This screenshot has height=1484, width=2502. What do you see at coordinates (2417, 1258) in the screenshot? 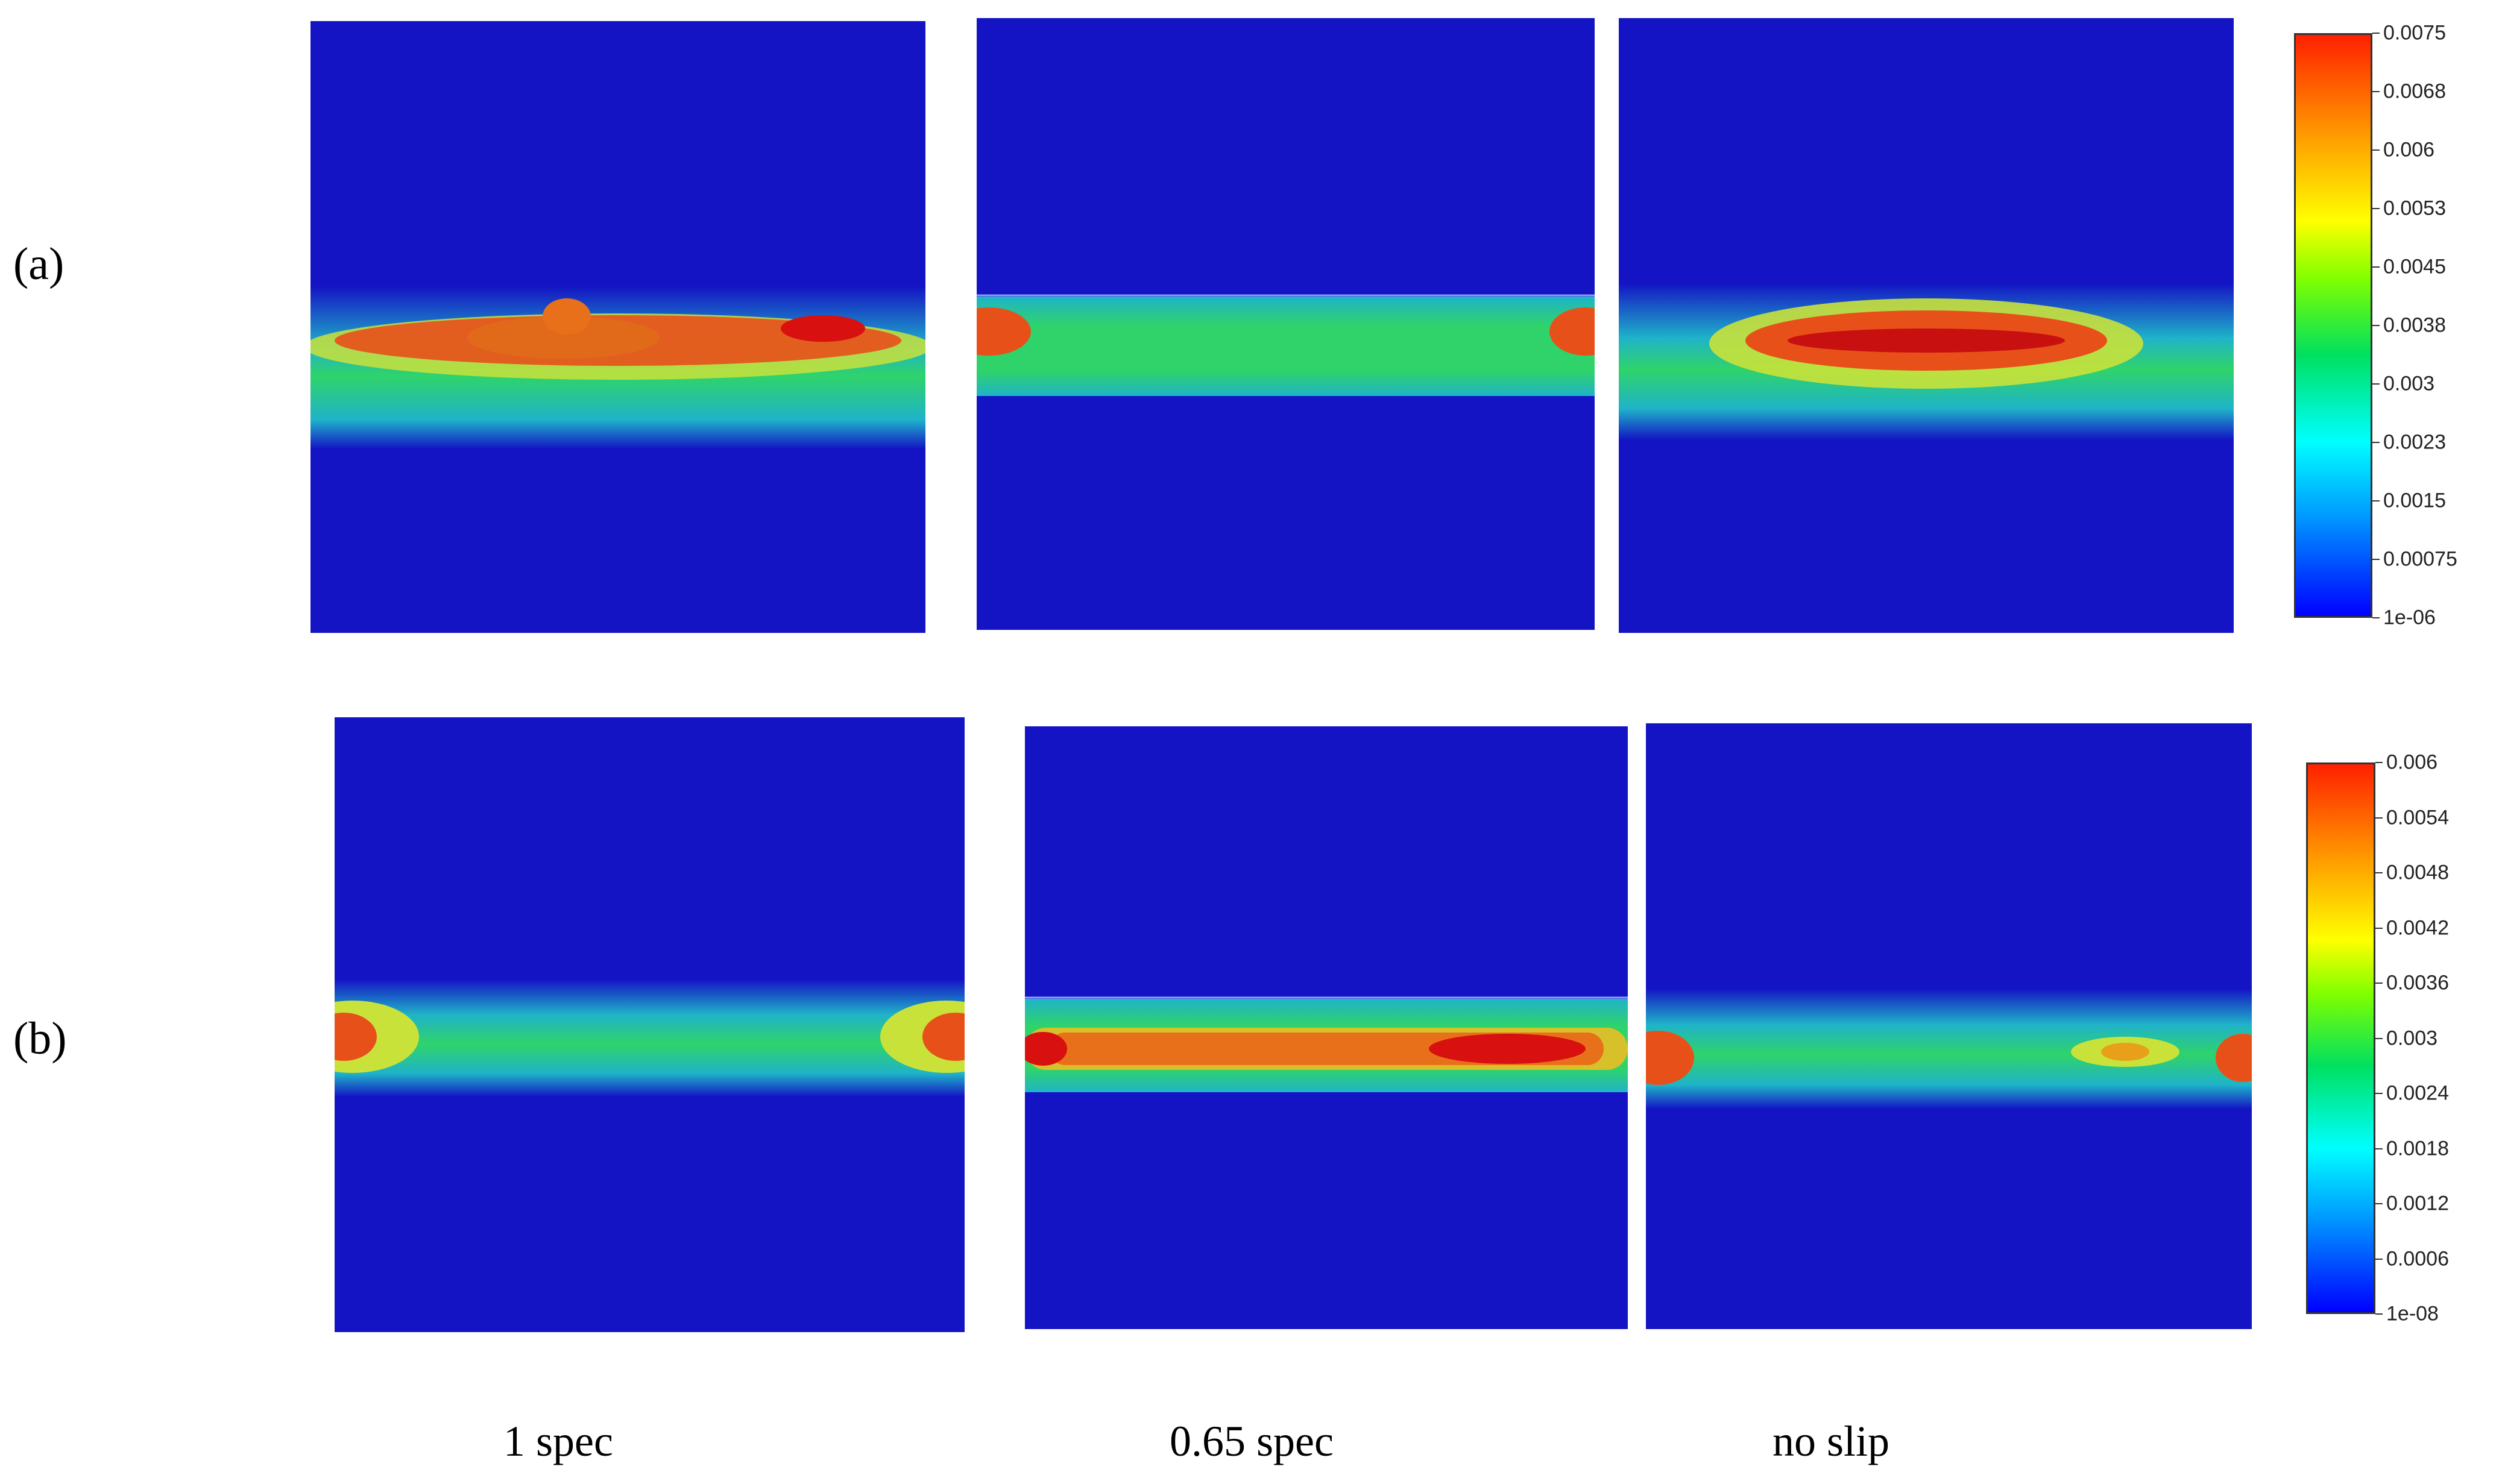
I see `colorbar-b-tick-label: 0.0006` at bounding box center [2417, 1258].